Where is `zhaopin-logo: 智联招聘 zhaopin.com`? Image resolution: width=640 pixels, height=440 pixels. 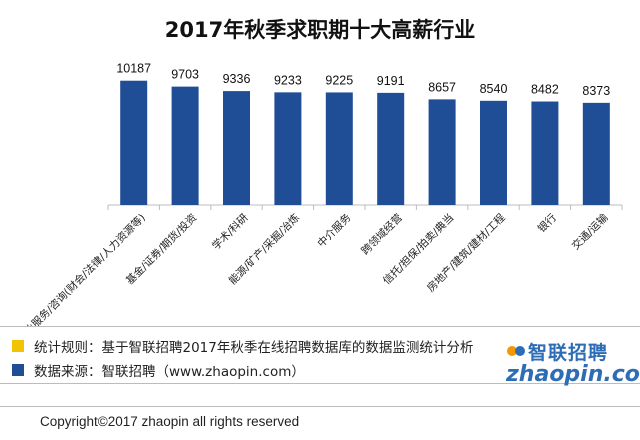 zhaopin-logo: 智联招聘 zhaopin.com is located at coordinates (566, 365).